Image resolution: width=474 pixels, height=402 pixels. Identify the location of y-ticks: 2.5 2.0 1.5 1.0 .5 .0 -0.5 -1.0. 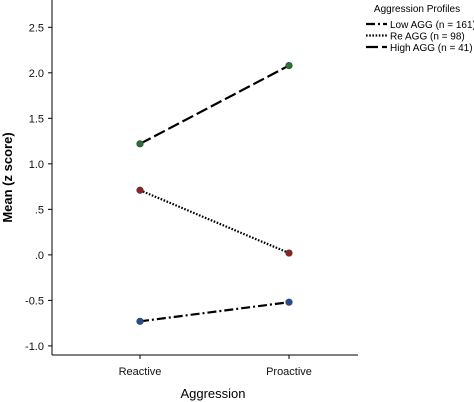
(38, 187).